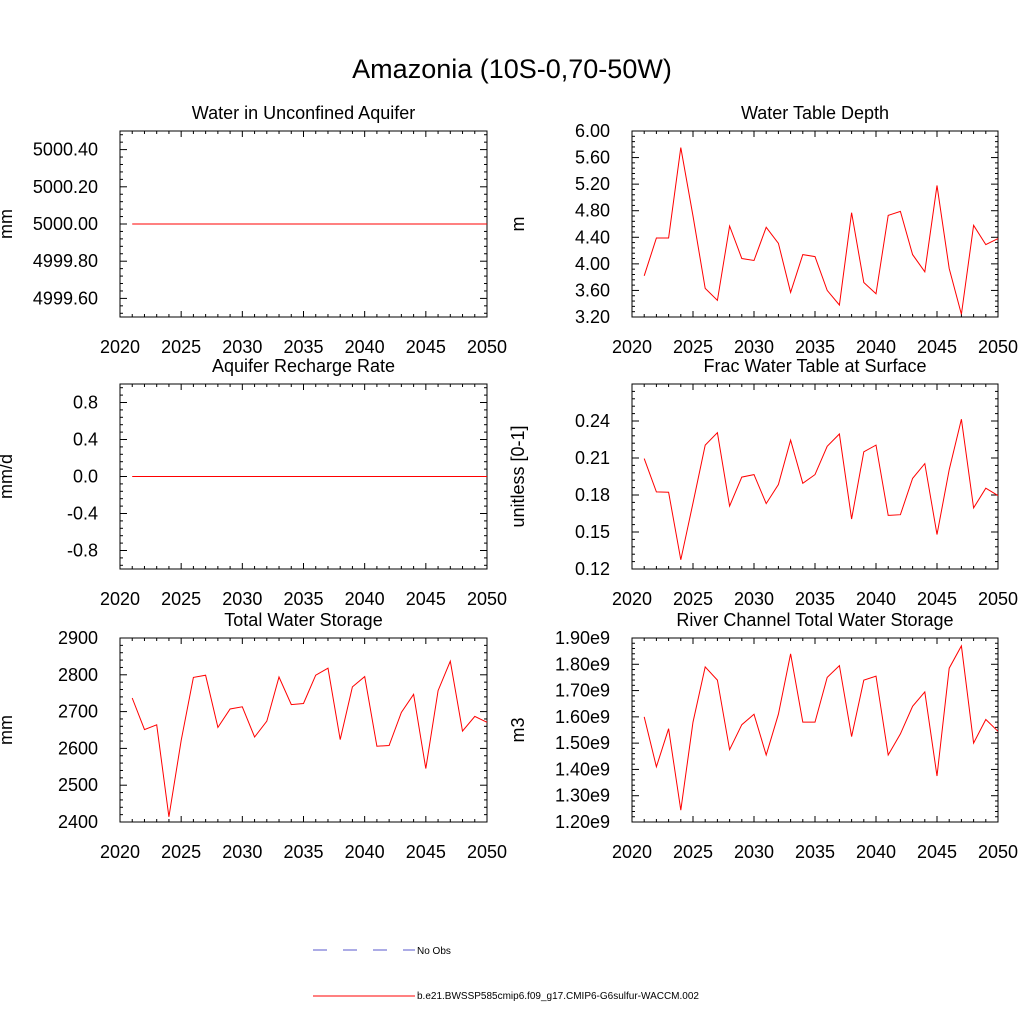  I want to click on y-tick-label: 4999.80, so click(65, 261).